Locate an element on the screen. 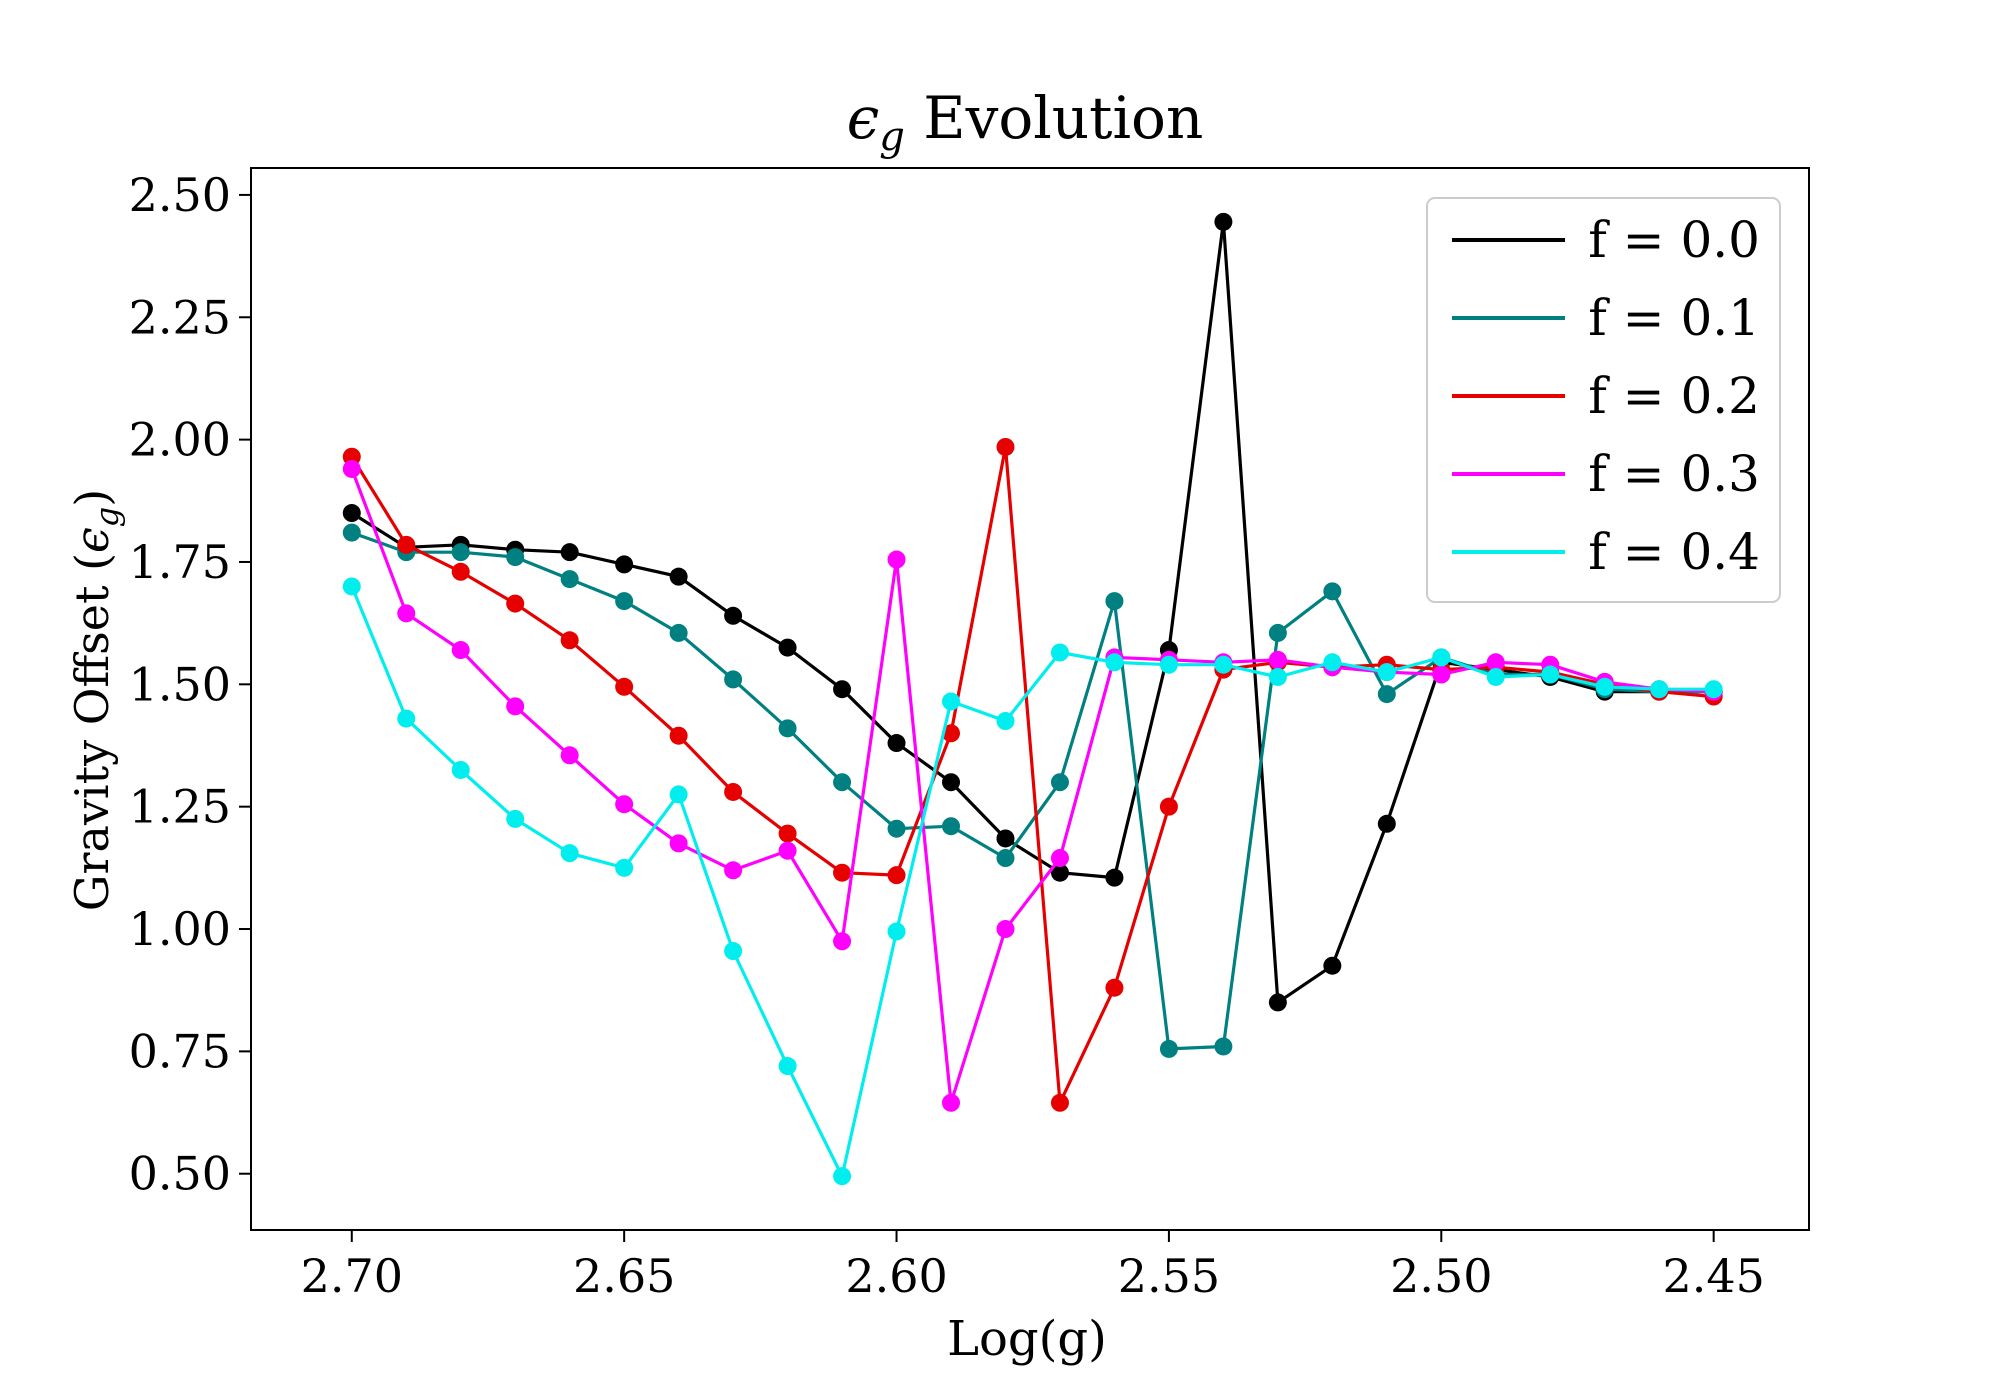  legend-label: f = 0.4 is located at coordinates (1674, 552).